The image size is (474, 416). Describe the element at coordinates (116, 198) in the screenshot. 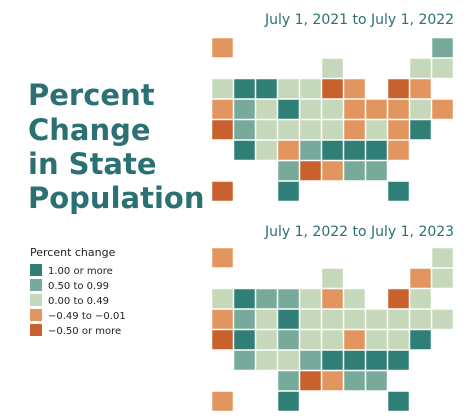

I see `title-line: Population` at that location.